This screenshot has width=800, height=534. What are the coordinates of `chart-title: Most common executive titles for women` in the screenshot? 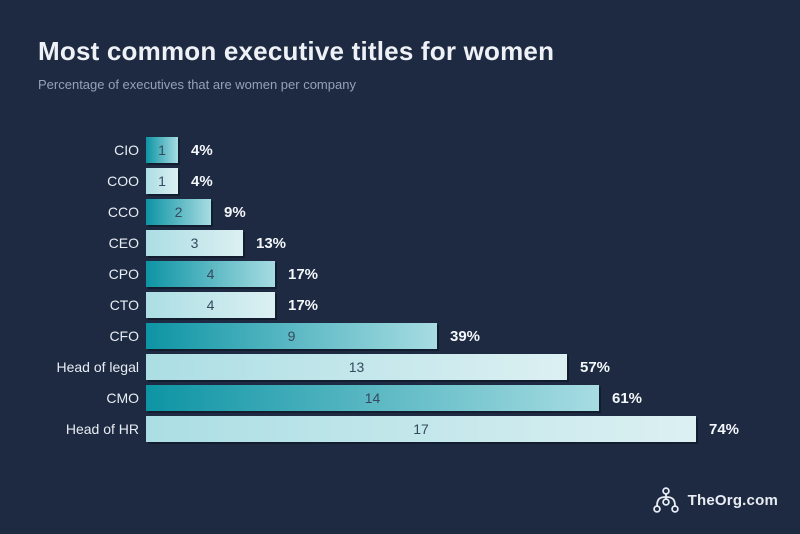 It's located at (296, 51).